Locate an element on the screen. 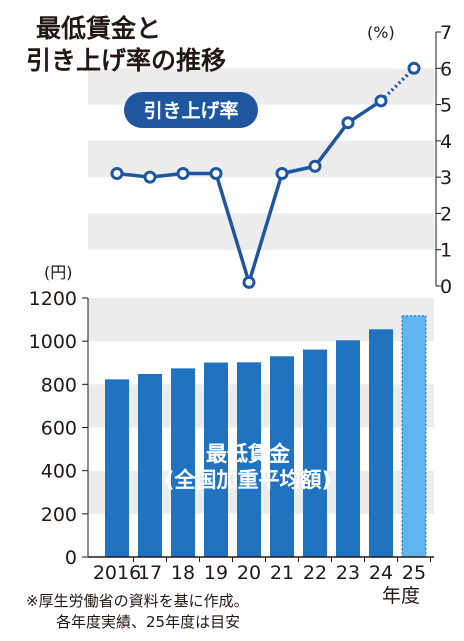  rate-point-2016 is located at coordinates (117, 174).